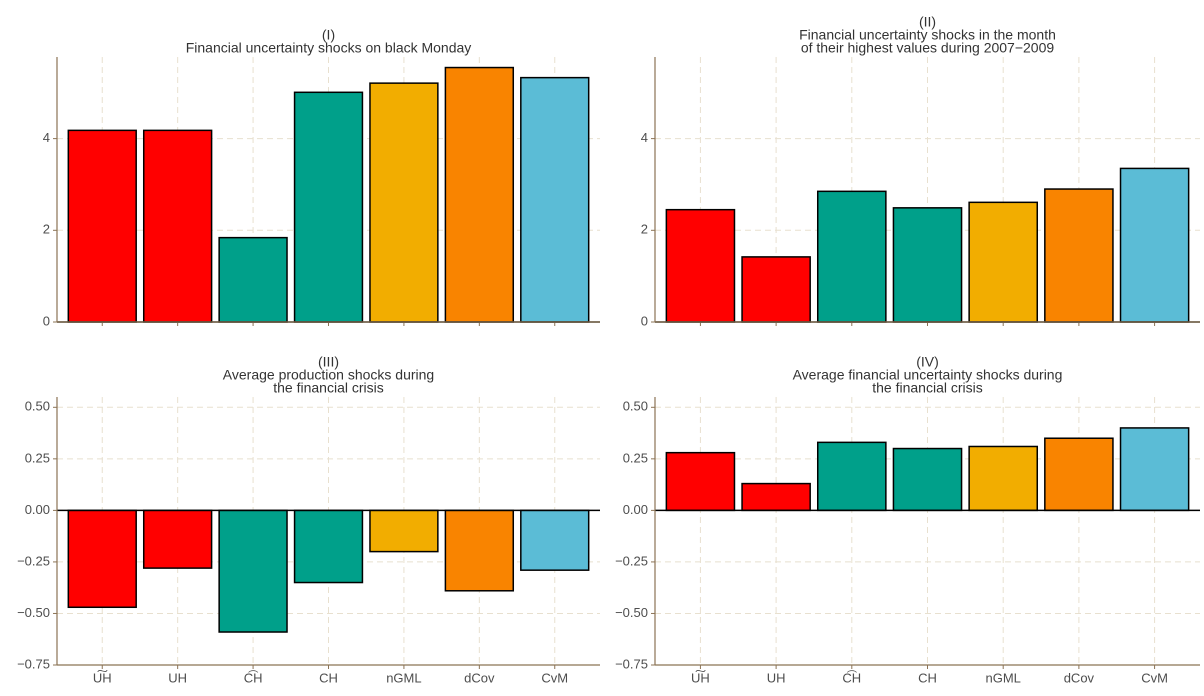  I want to click on chart-title: (III), so click(328, 362).